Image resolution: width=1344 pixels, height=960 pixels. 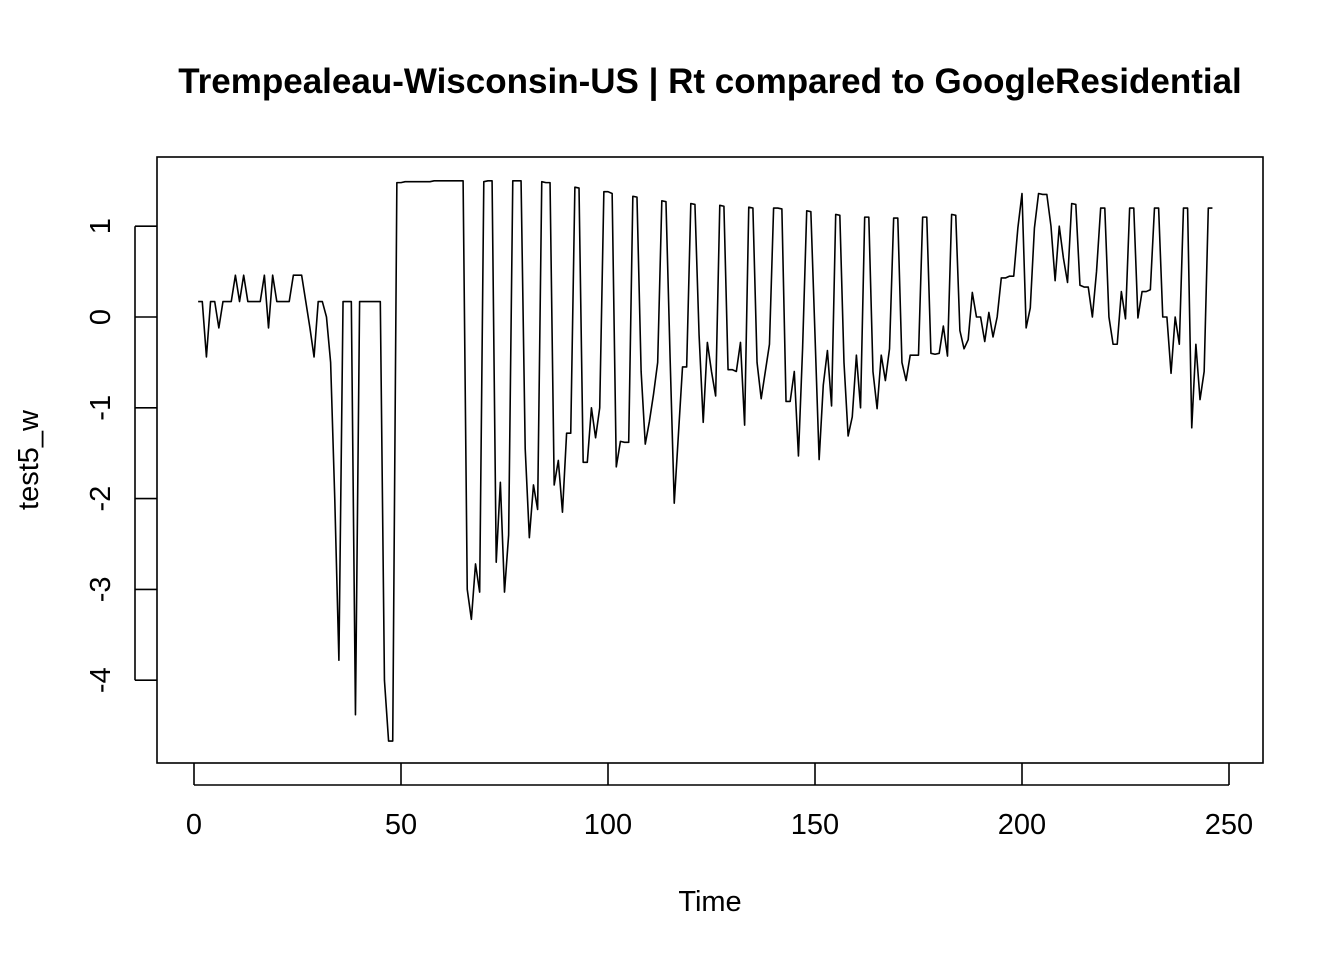 I want to click on y-axis: -4 -3 -2 -1 0 1, so click(x=121, y=455).